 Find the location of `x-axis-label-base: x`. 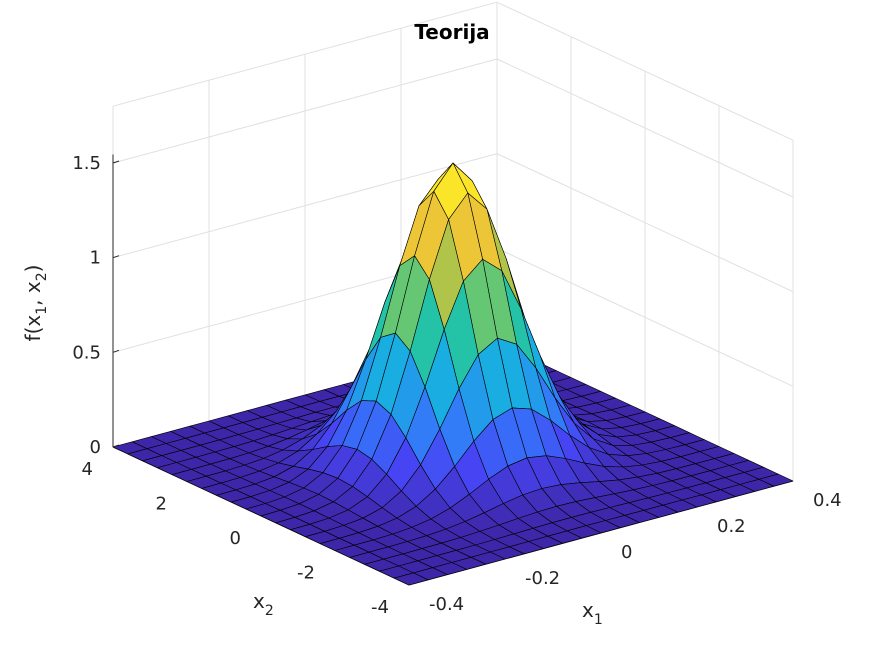

x-axis-label-base: x is located at coordinates (588, 610).